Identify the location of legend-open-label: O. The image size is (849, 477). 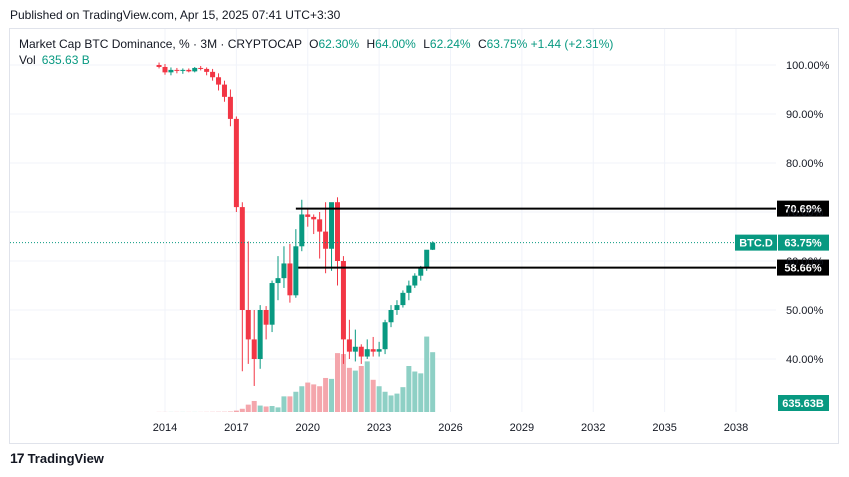
(314, 44).